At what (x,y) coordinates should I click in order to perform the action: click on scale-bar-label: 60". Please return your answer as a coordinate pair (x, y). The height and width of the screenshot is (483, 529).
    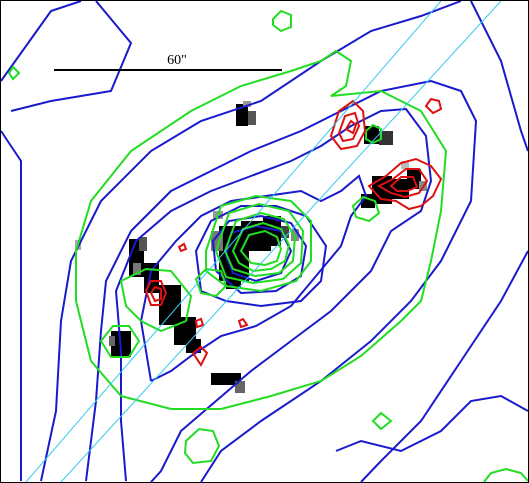
    Looking at the image, I should click on (177, 60).